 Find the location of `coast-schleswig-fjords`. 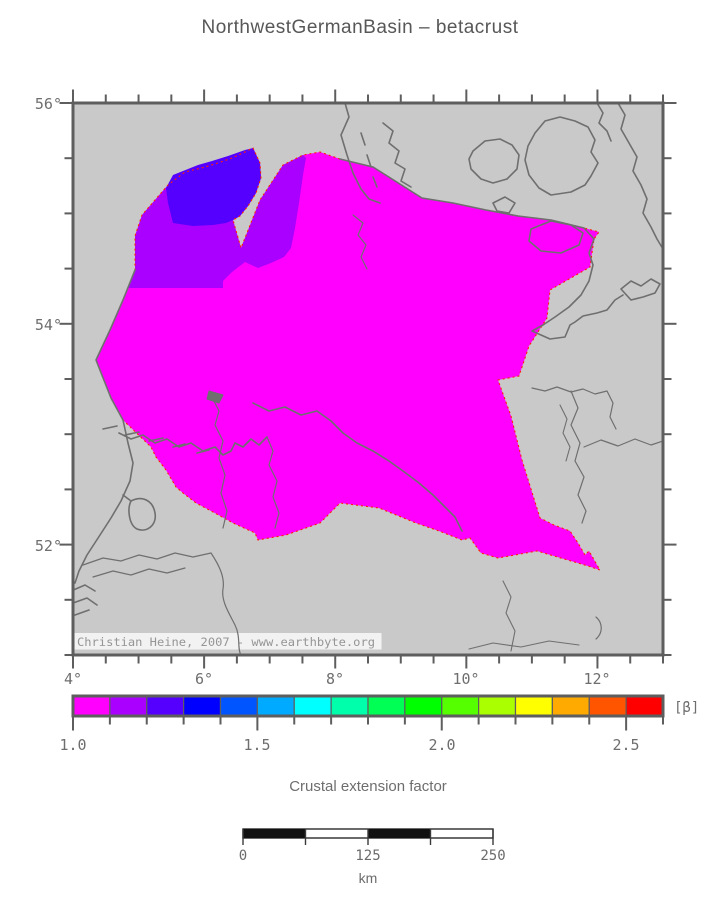

coast-schleswig-fjords is located at coordinates (397, 155).